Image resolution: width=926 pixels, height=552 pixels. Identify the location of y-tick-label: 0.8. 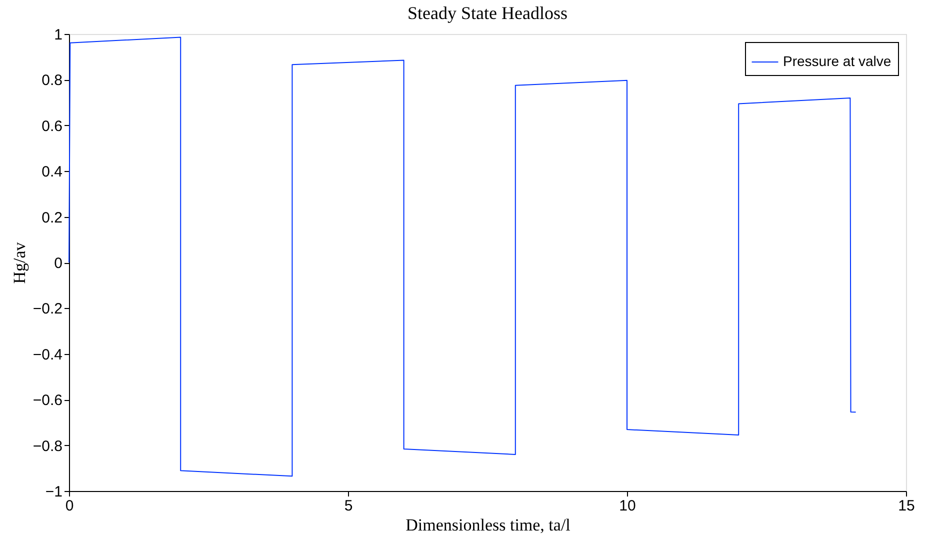
(52, 81).